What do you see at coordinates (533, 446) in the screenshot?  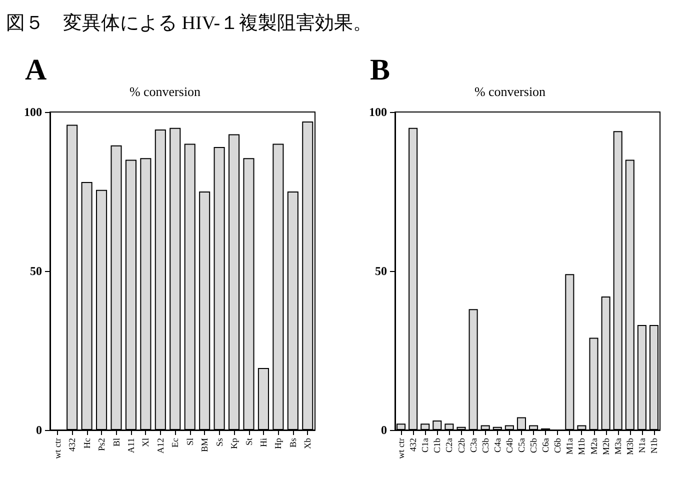 I see `x-tick-label: C5b` at bounding box center [533, 446].